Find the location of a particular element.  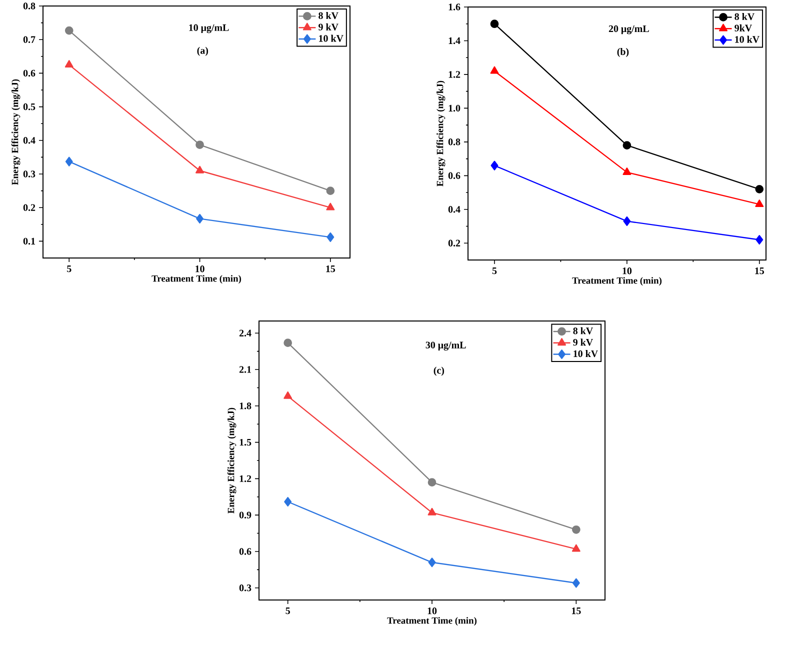

y-tick-label: 0.1 is located at coordinates (29, 241).